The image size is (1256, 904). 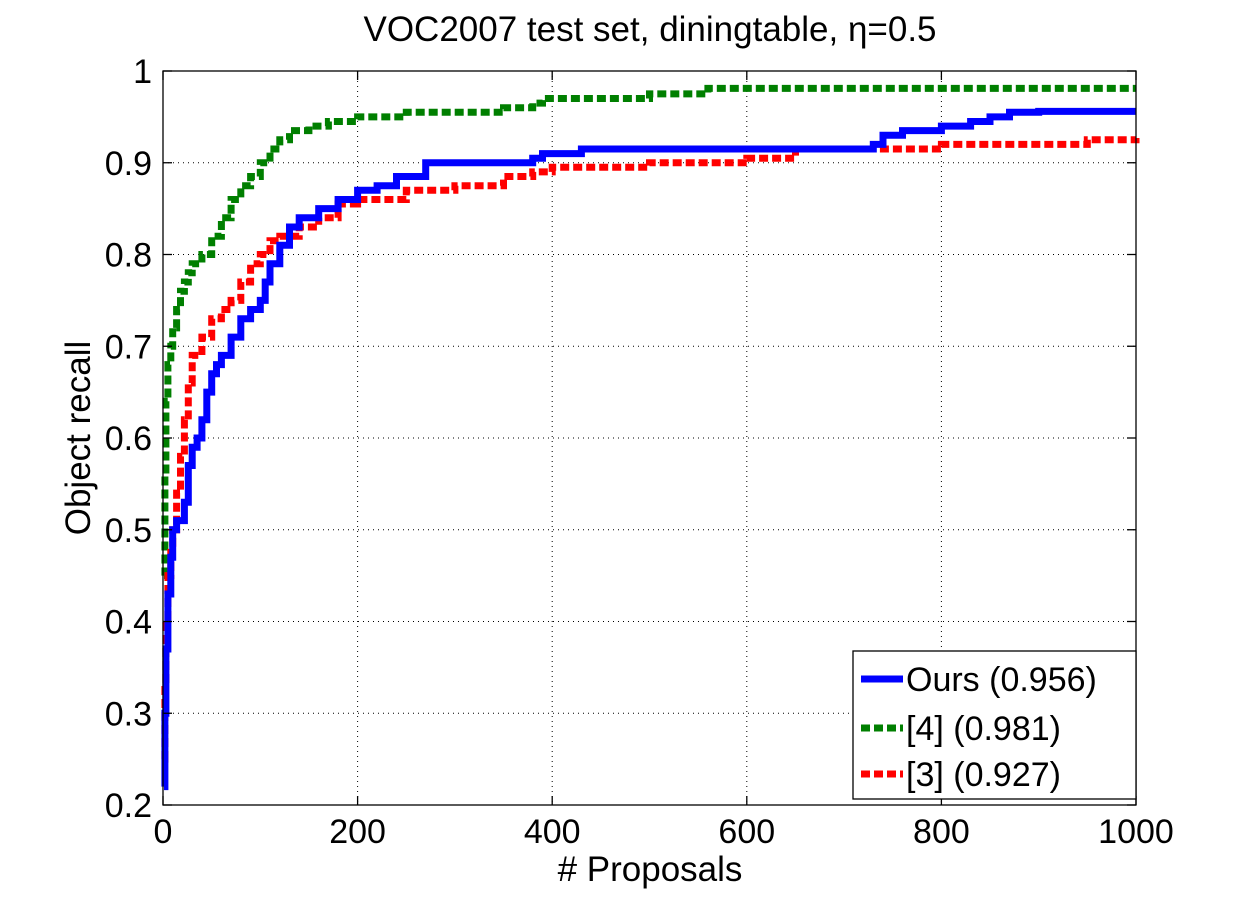 I want to click on x-tick-label: 1000, so click(x=1136, y=832).